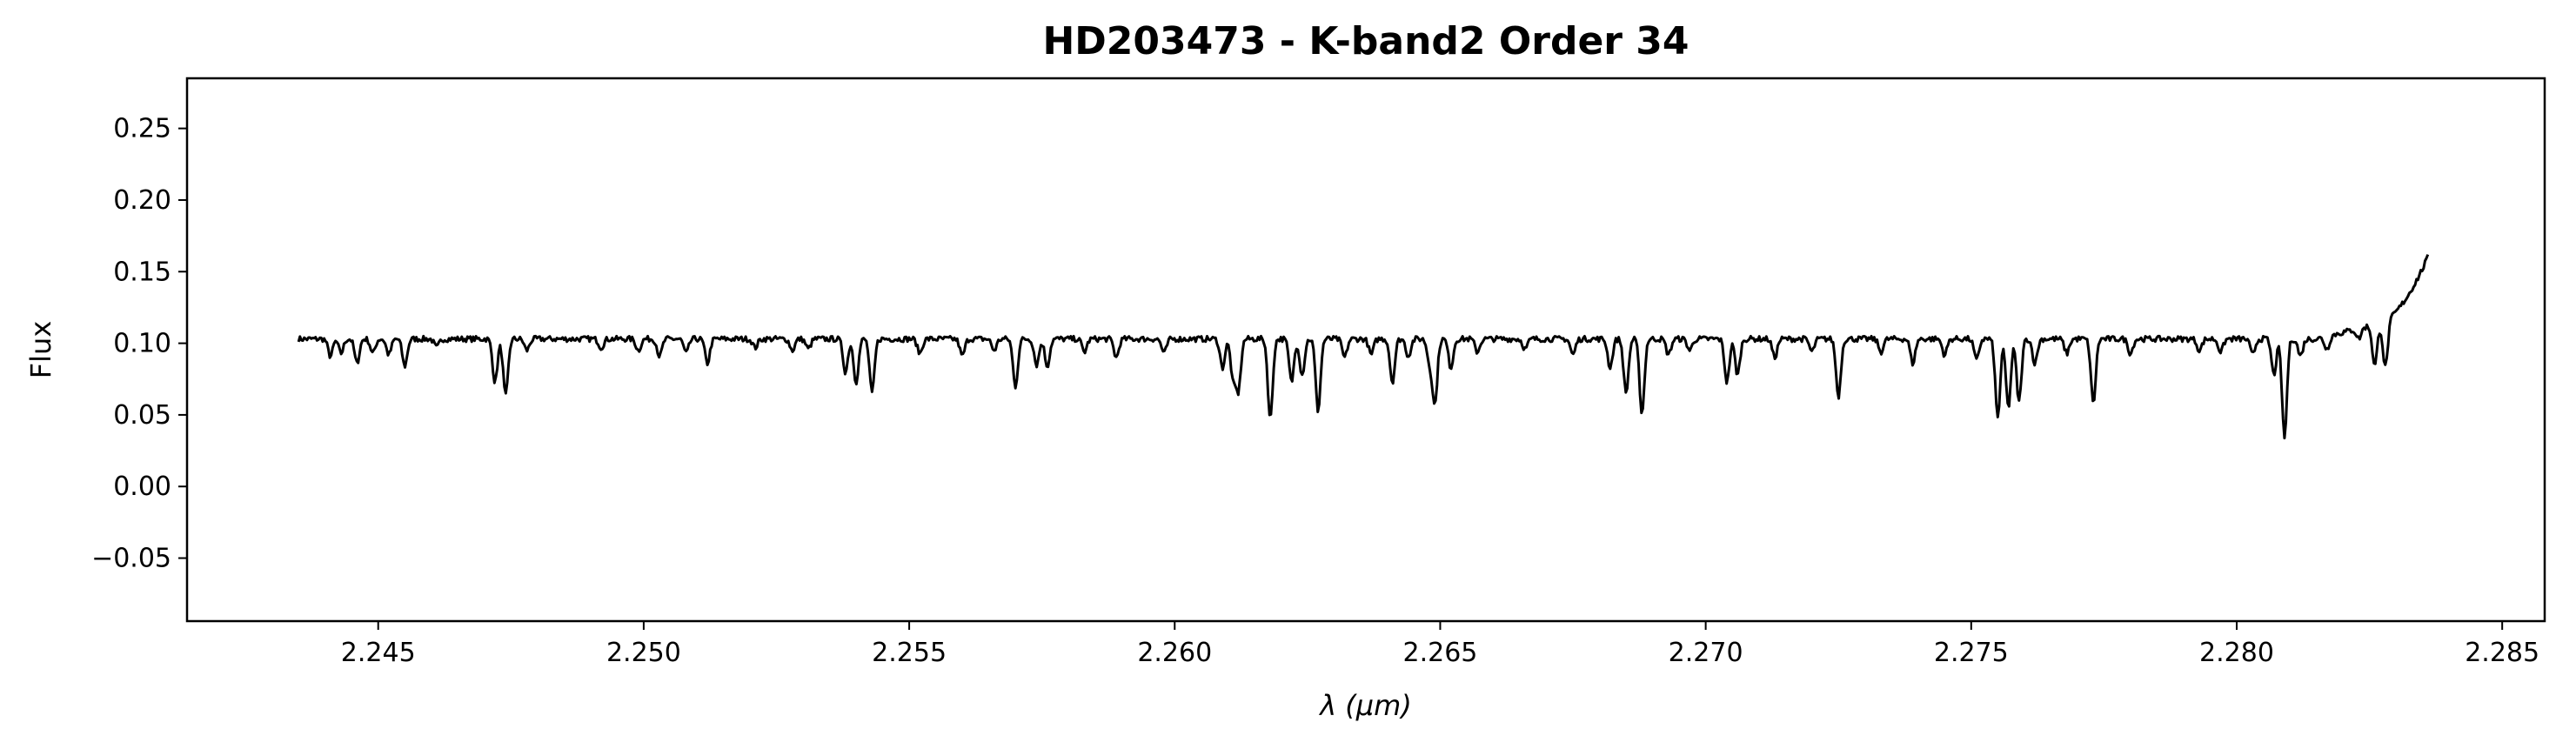  I want to click on y-tick-label: −0.05, so click(131, 559).